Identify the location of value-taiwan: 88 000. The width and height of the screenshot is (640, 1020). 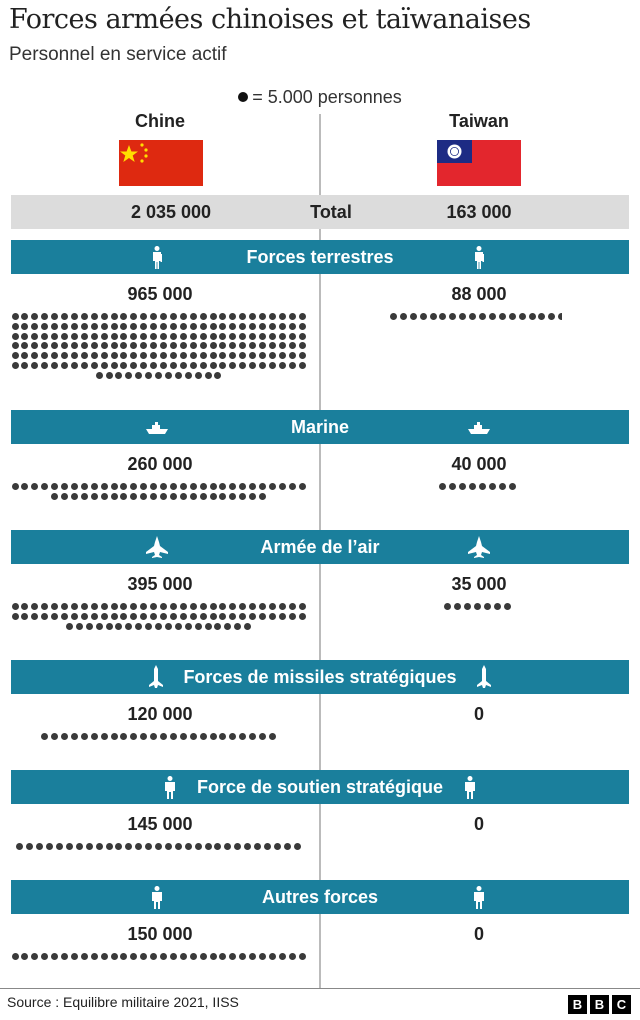
(479, 294).